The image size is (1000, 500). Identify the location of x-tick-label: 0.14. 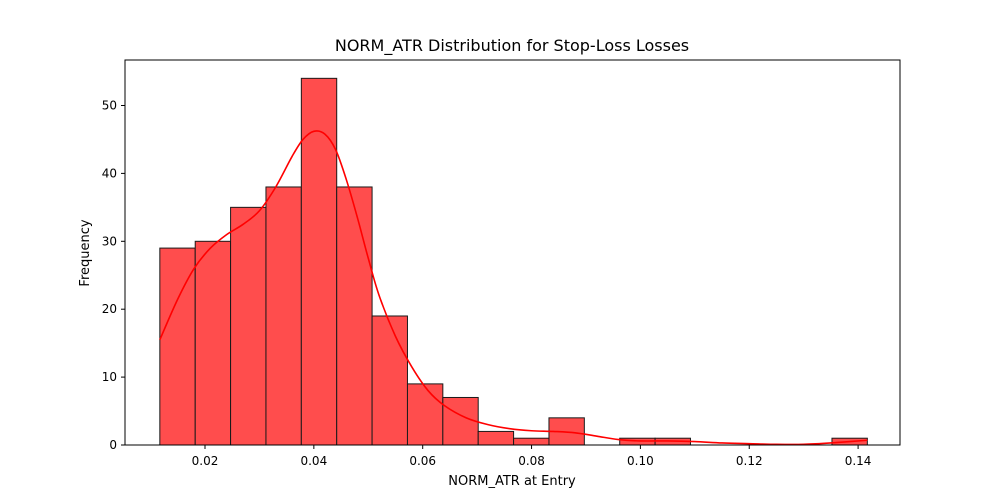
(858, 461).